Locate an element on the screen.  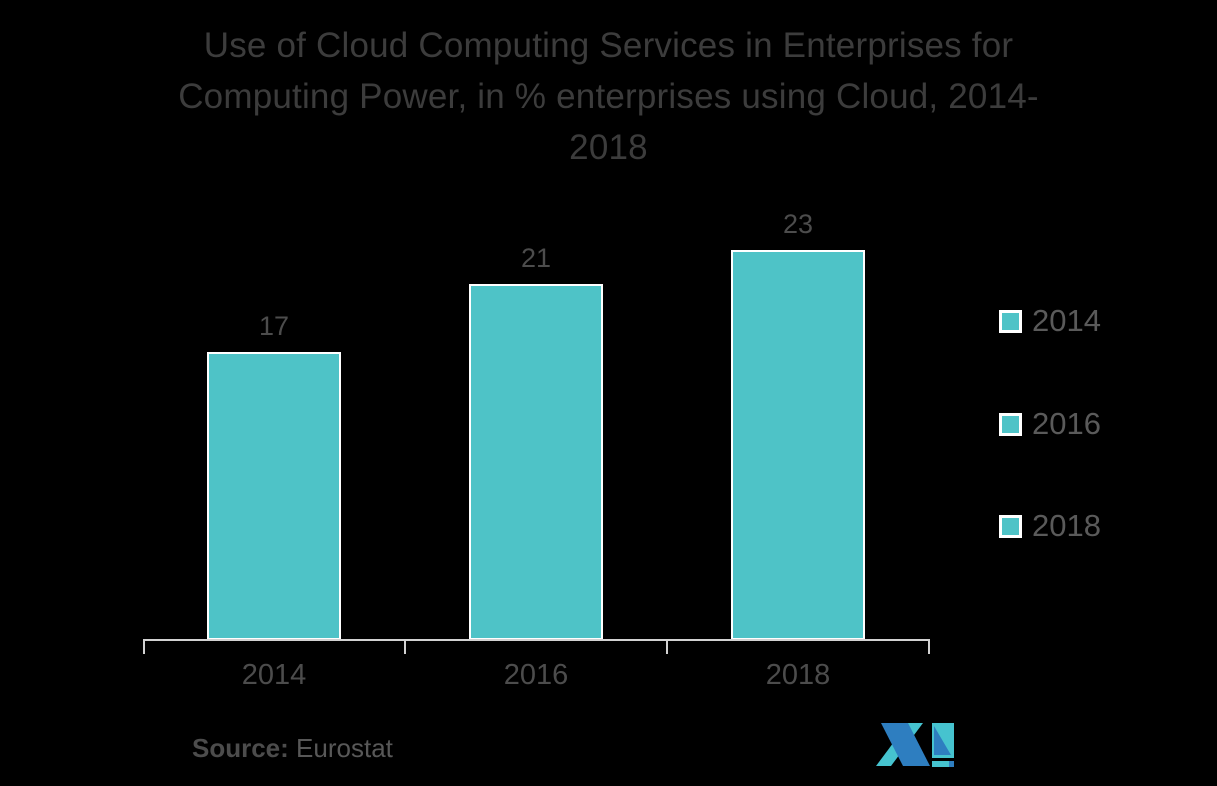
legend-label: 2018 is located at coordinates (1066, 525).